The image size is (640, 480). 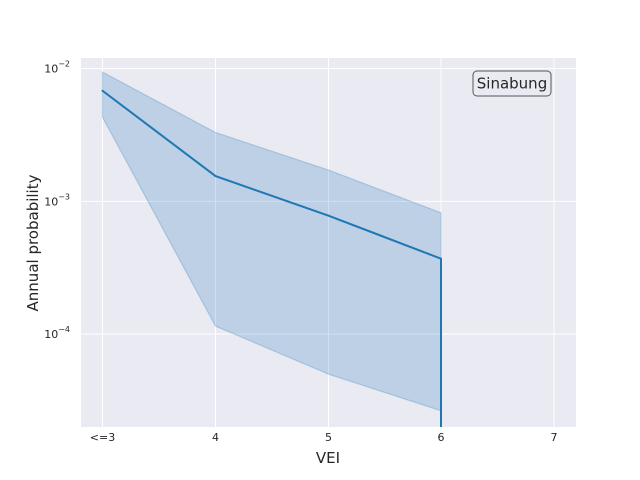 I want to click on x-axis: <=3 4 5 6 7, so click(x=324, y=437).